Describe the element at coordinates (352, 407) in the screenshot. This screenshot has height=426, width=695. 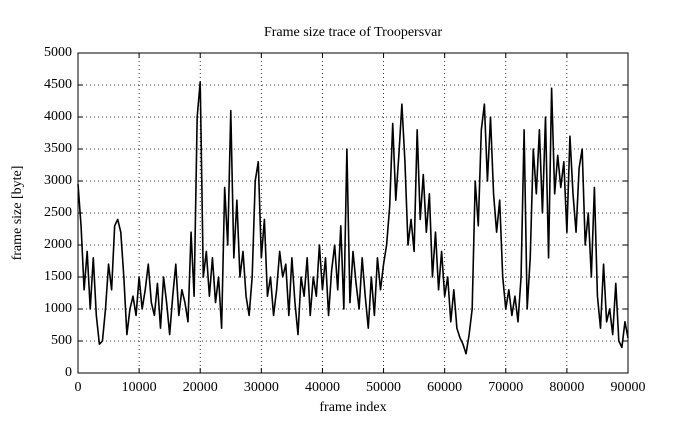
I see `x-axis-label: frame index` at that location.